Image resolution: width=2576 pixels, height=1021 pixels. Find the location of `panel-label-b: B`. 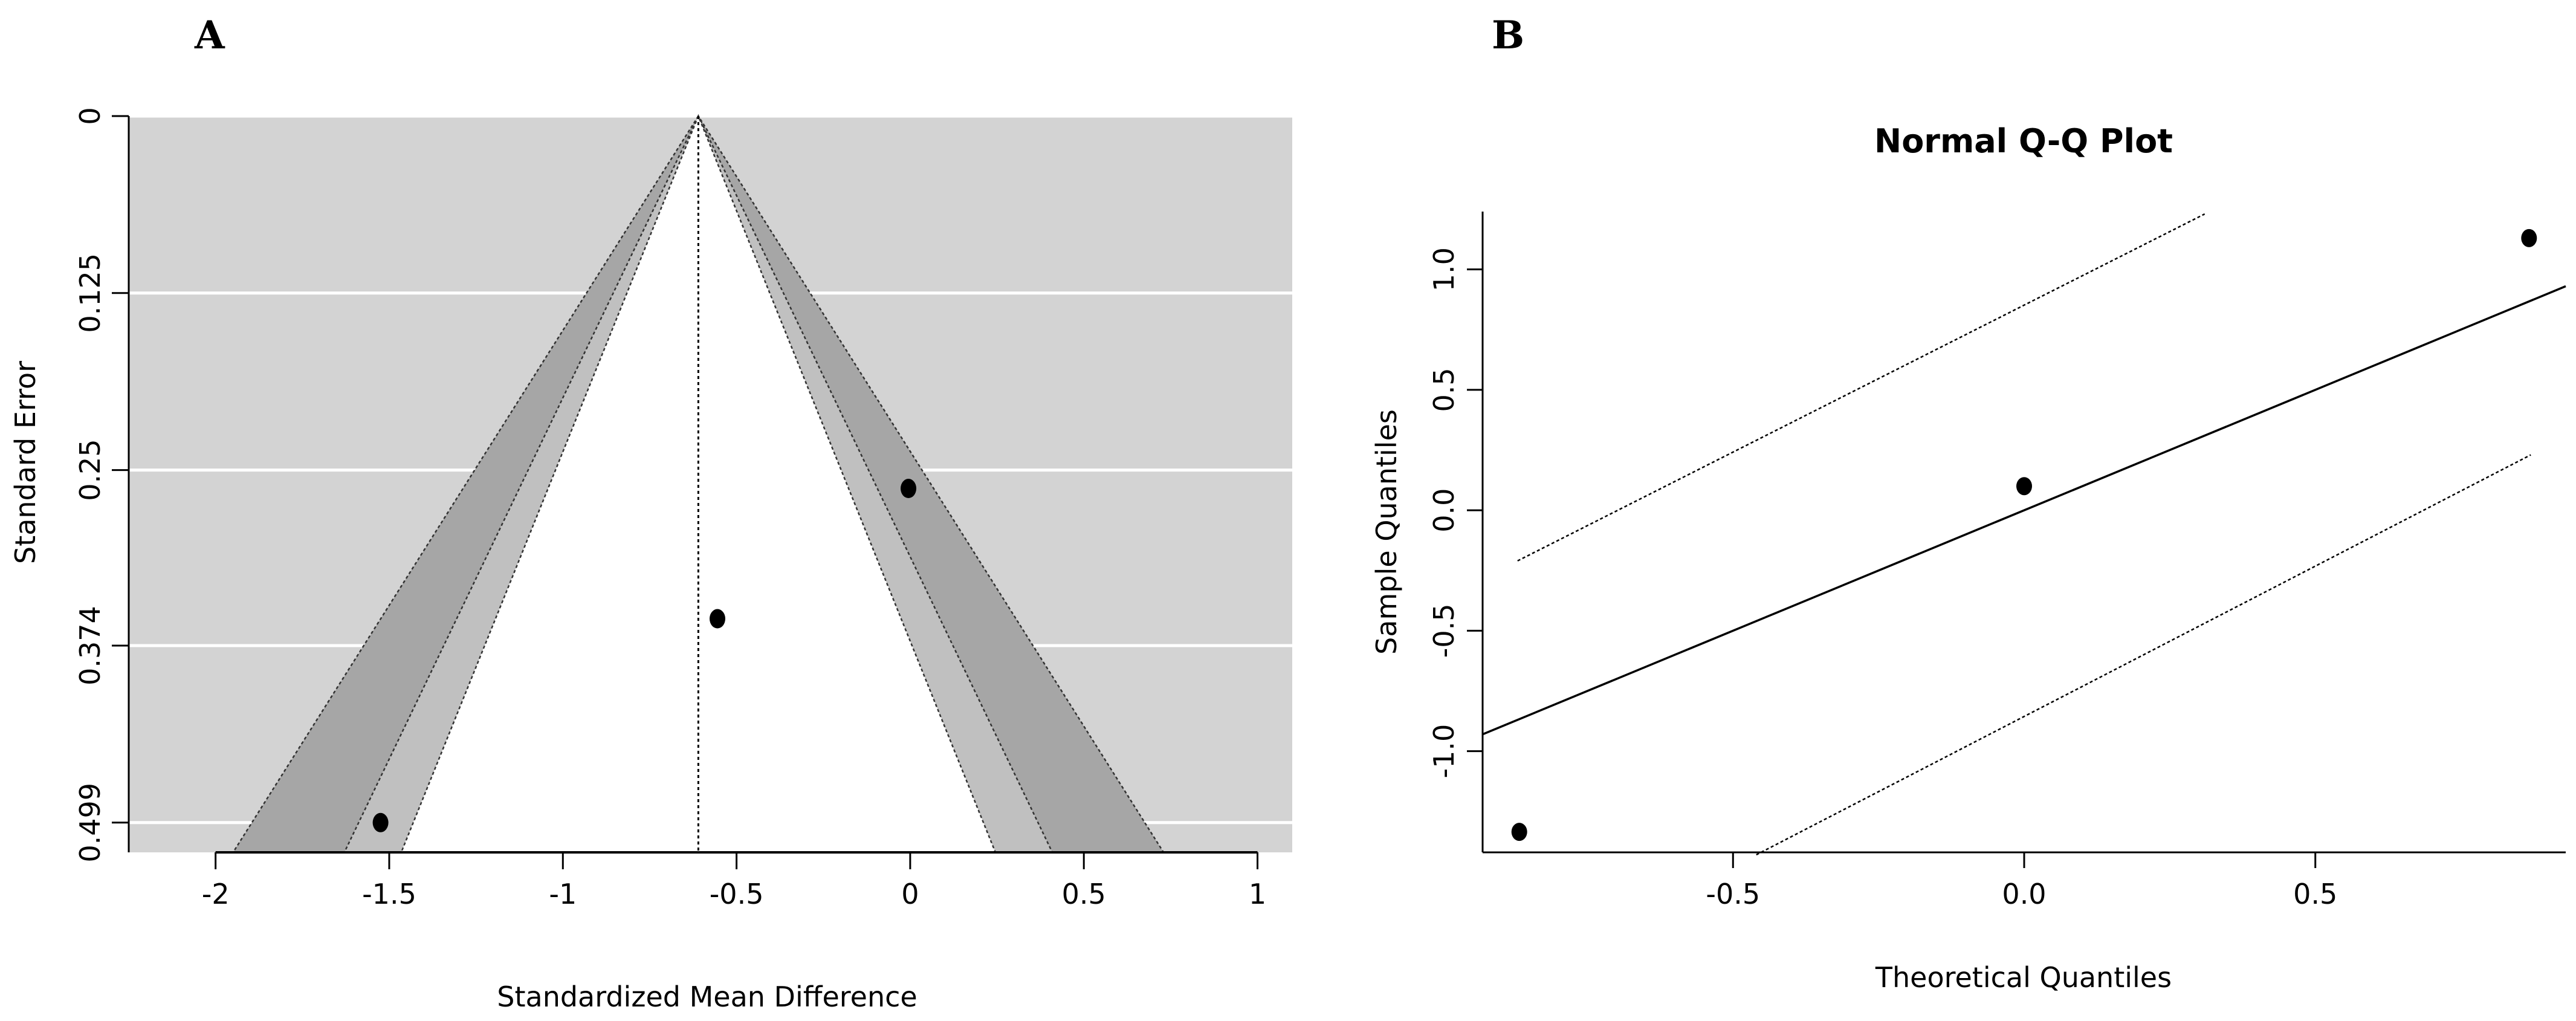

panel-label-b: B is located at coordinates (1508, 35).